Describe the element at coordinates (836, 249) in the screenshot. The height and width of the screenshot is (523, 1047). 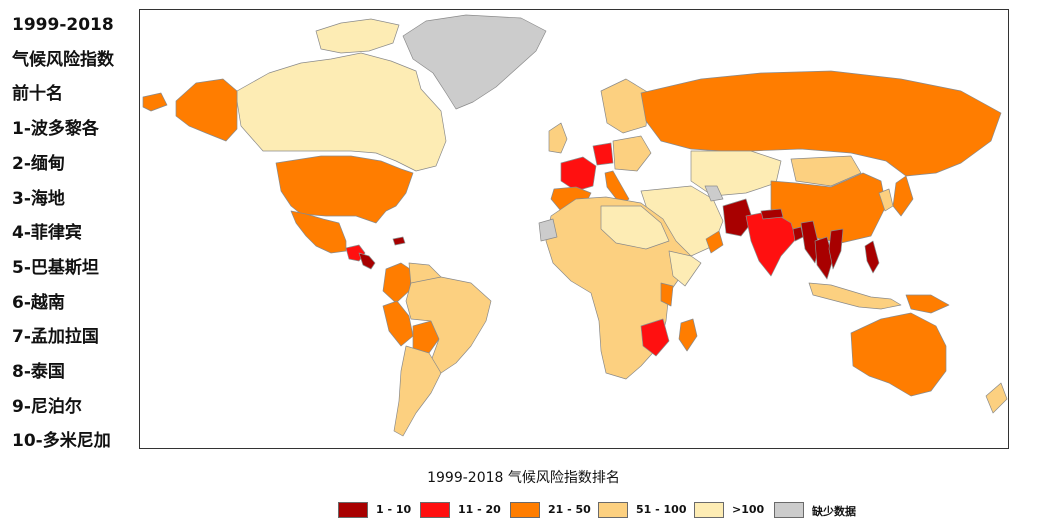
I see `region-vietnam` at that location.